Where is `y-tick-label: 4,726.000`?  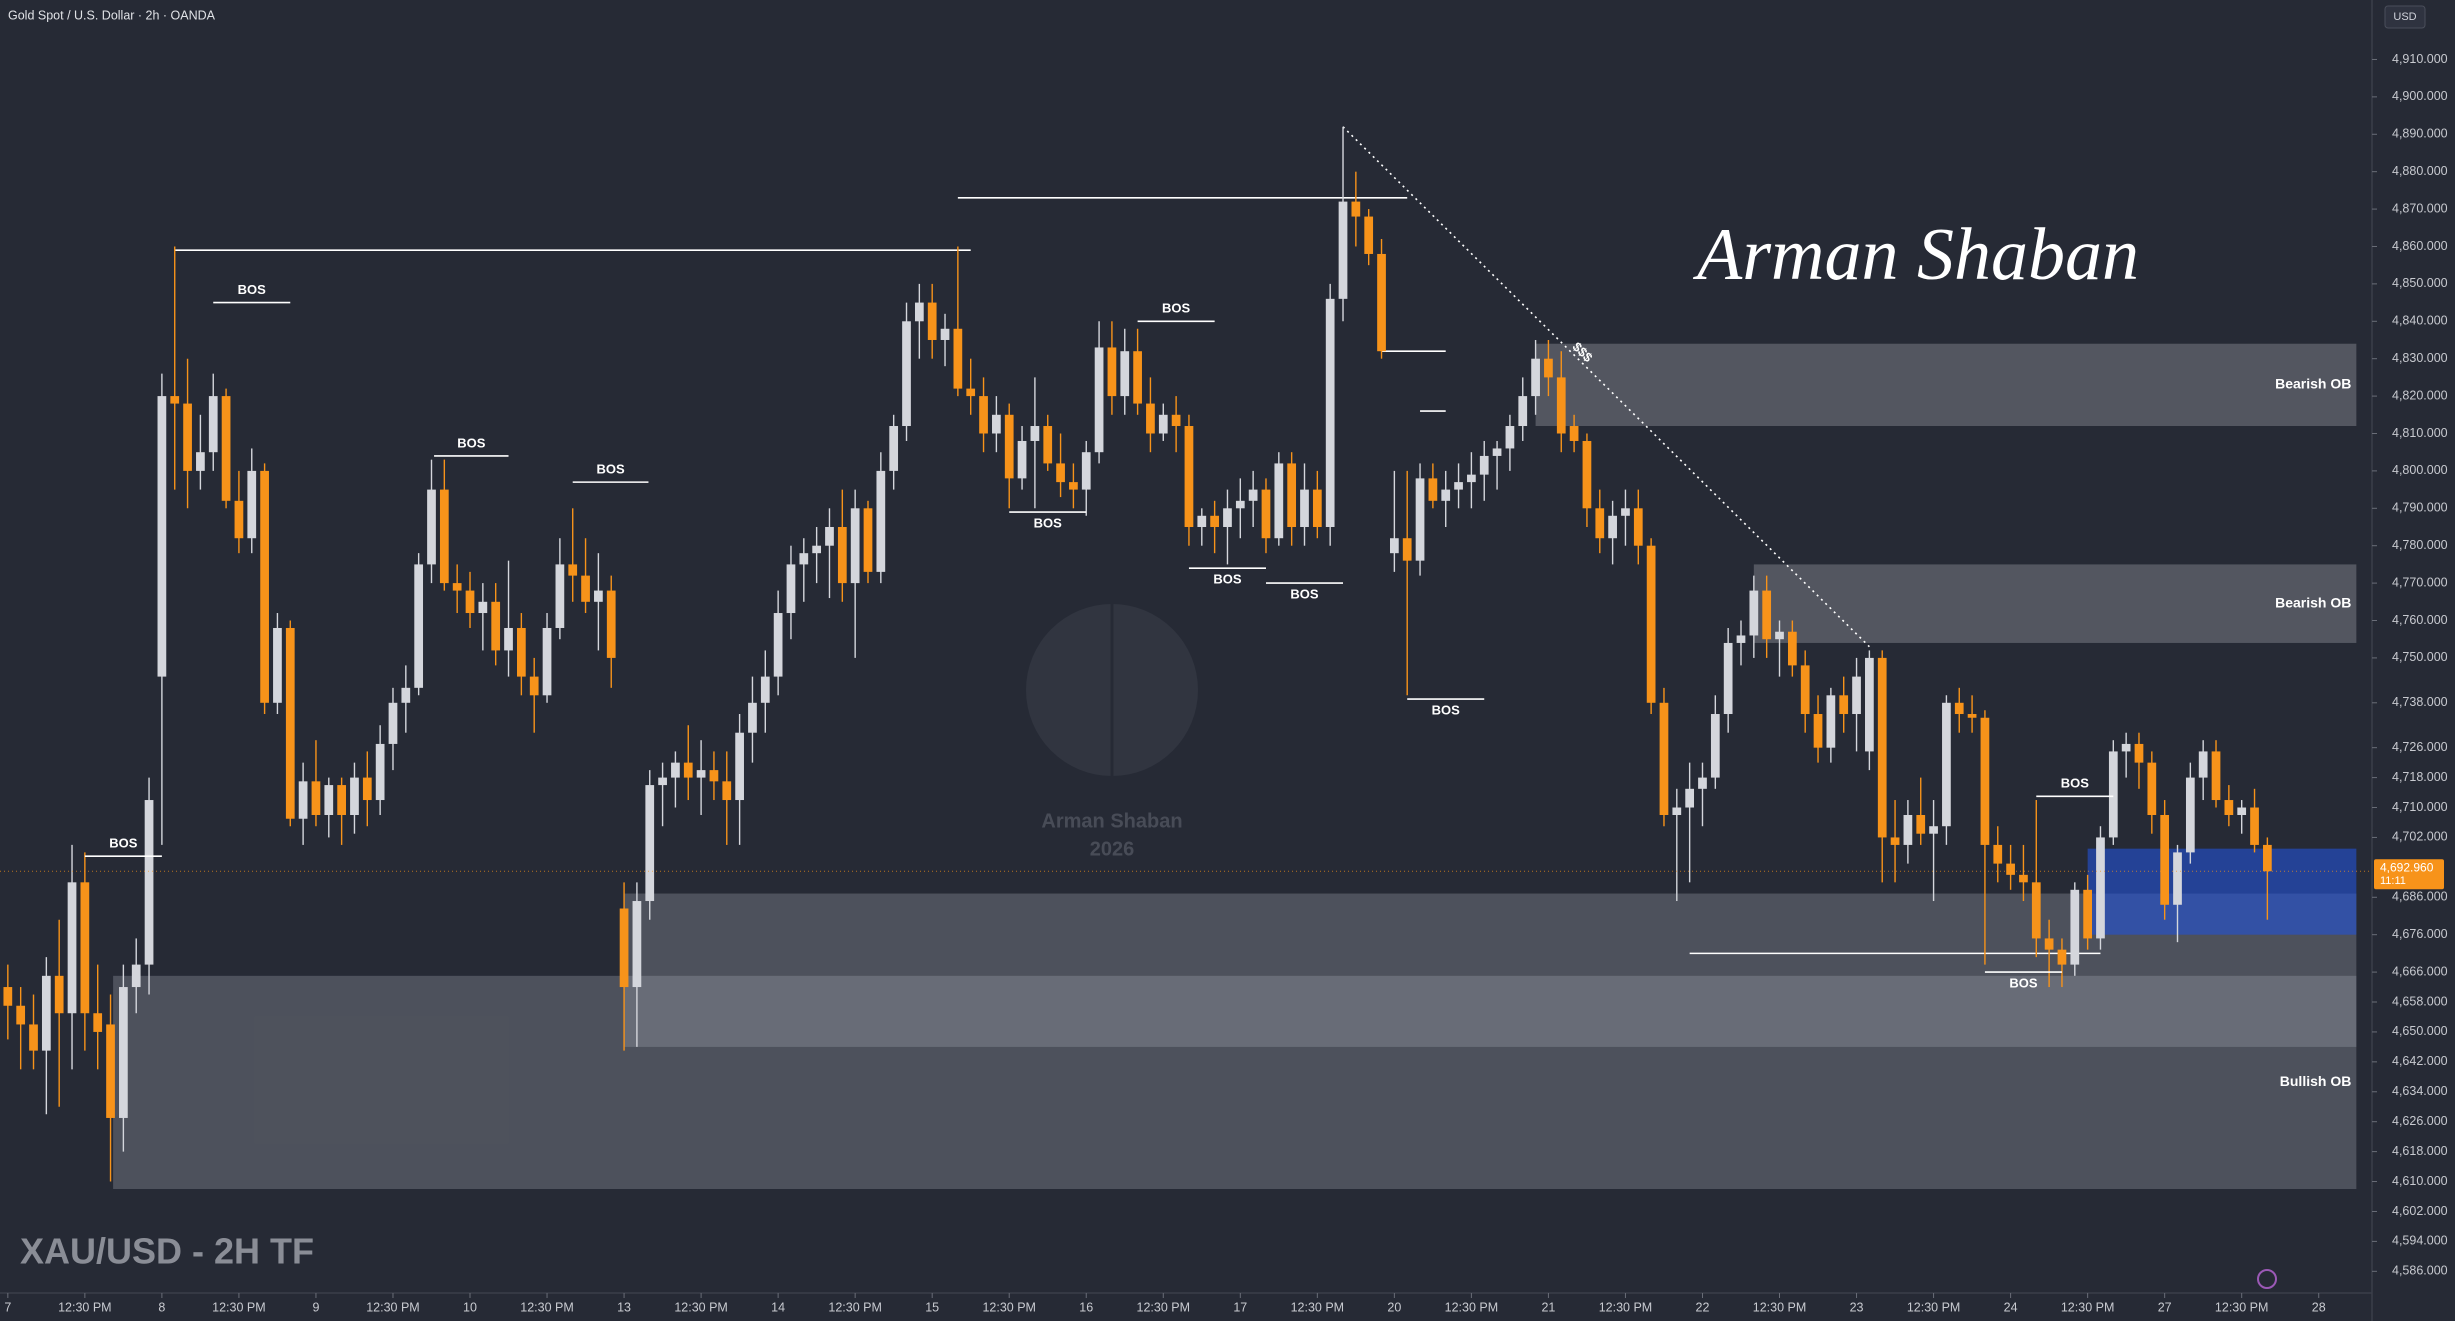 y-tick-label: 4,726.000 is located at coordinates (2420, 747).